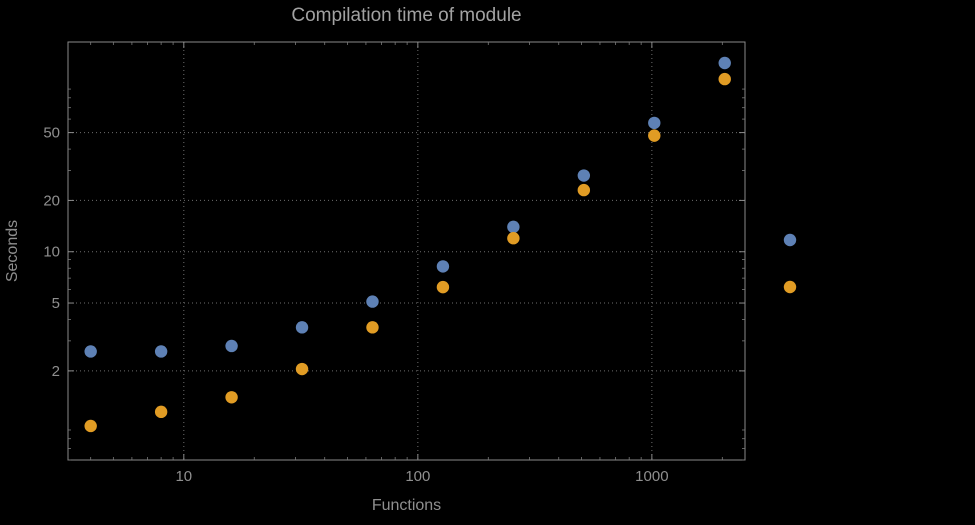  What do you see at coordinates (406, 15) in the screenshot?
I see `chart-title: Compilation time of module` at bounding box center [406, 15].